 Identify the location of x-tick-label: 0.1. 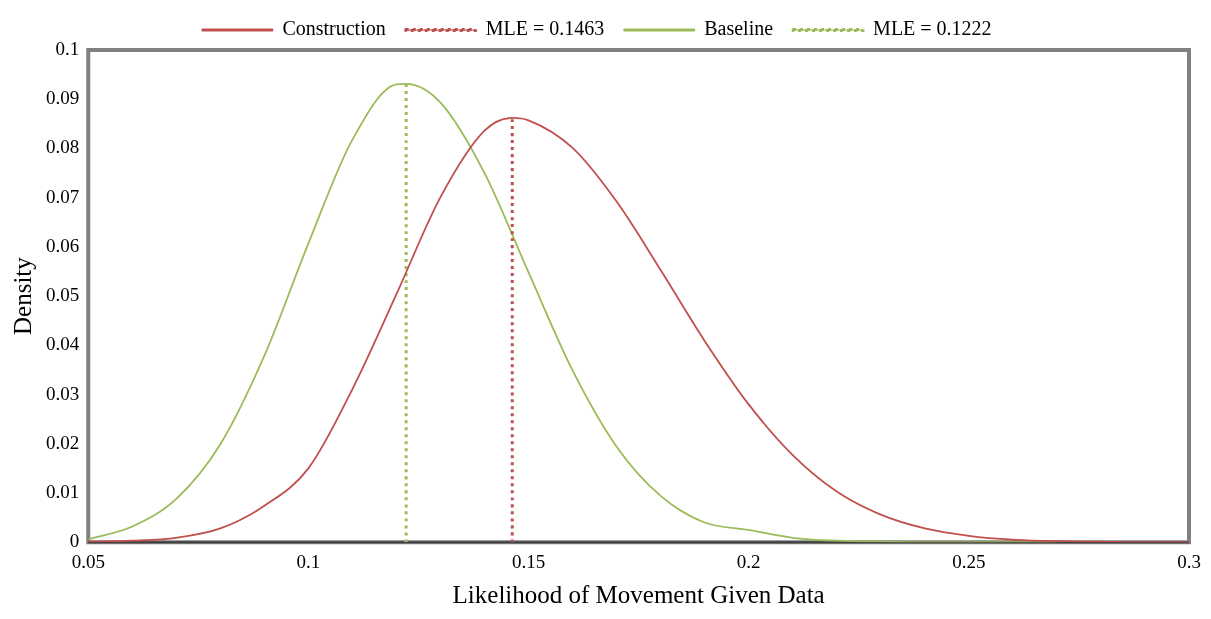
(308, 561).